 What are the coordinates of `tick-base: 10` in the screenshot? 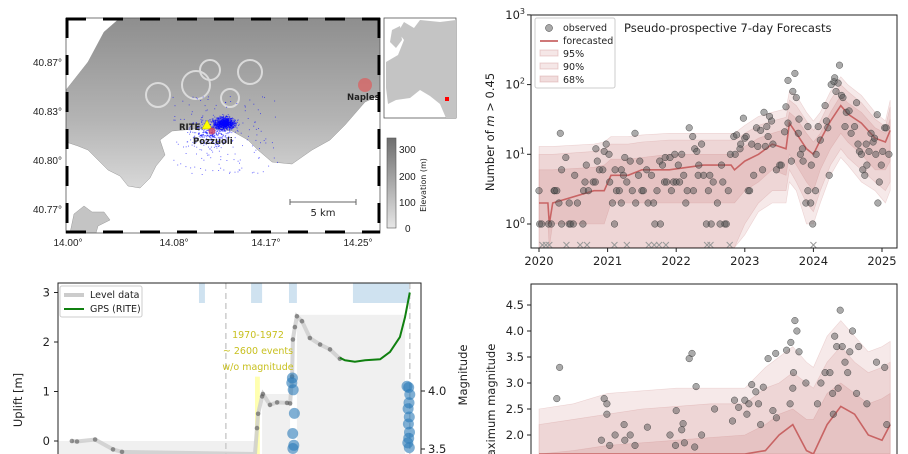 It's located at (512, 154).